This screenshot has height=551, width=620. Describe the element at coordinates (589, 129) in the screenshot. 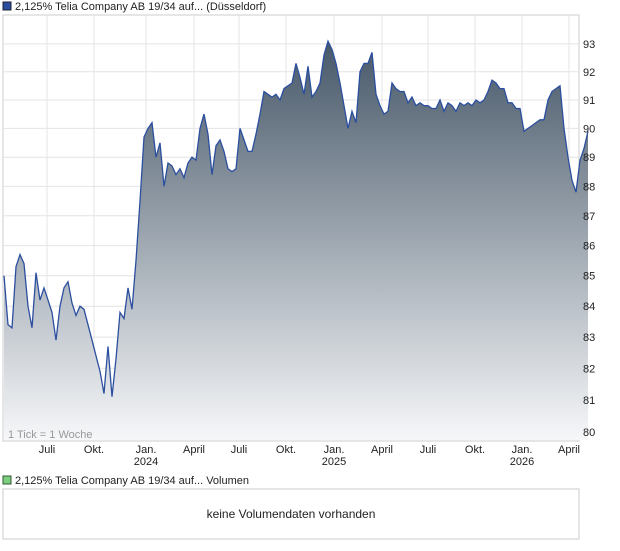

I see `y-tick-label: 90` at that location.